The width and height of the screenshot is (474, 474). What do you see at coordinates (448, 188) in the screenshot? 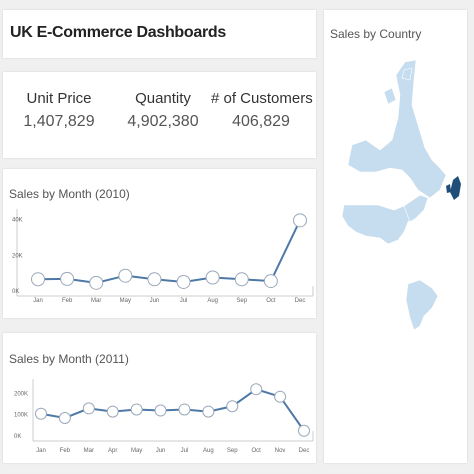
I see `northern-ireland-shape` at bounding box center [448, 188].